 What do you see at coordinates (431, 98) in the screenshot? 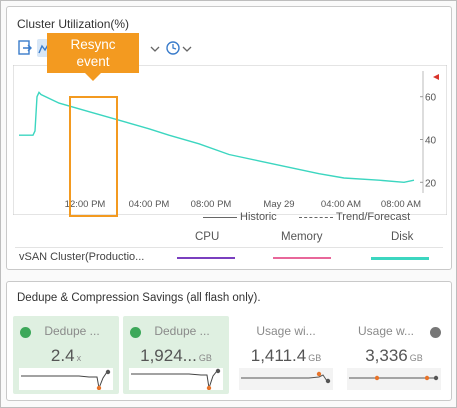
I see `y-tick-label: 60` at bounding box center [431, 98].